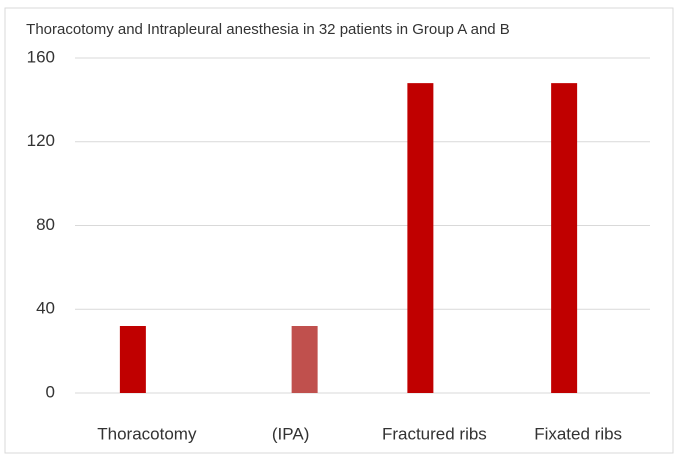 This screenshot has height=455, width=676. What do you see at coordinates (50, 391) in the screenshot?
I see `y-tick-label: 0` at bounding box center [50, 391].